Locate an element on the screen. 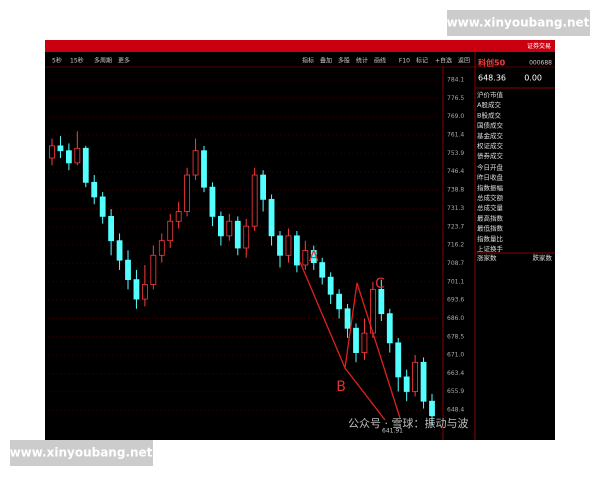 The image size is (600, 484). panel-row: 债券成交 is located at coordinates (490, 155).